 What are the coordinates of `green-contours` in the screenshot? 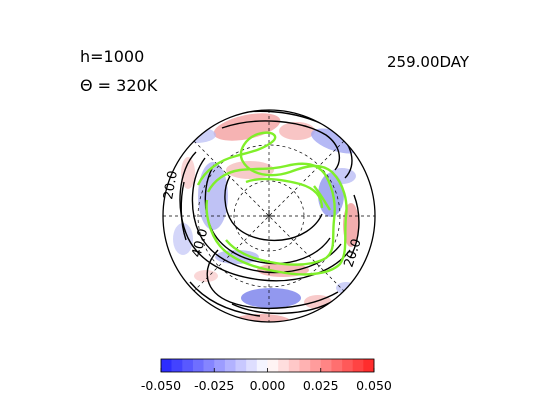 It's located at (272, 203).